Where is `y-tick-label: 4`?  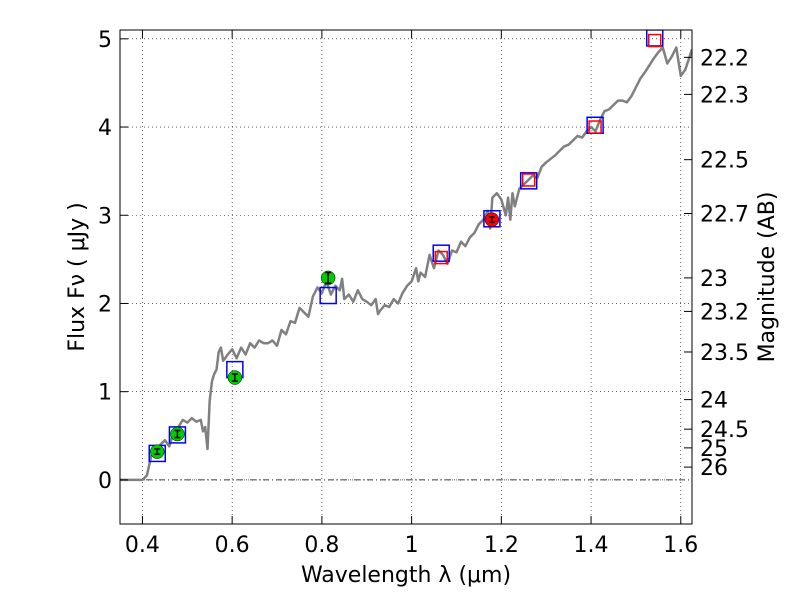 y-tick-label: 4 is located at coordinates (105, 128).